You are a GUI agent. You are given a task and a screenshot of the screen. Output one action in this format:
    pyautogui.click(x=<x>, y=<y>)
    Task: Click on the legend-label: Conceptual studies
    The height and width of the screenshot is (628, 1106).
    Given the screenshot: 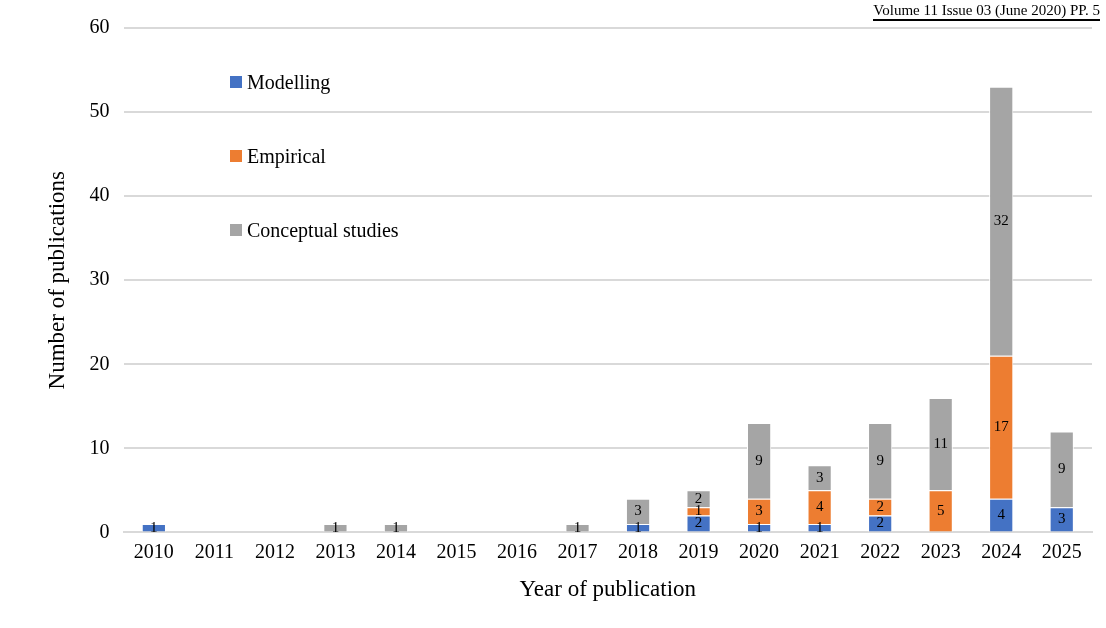 What is the action you would take?
    pyautogui.click(x=323, y=230)
    